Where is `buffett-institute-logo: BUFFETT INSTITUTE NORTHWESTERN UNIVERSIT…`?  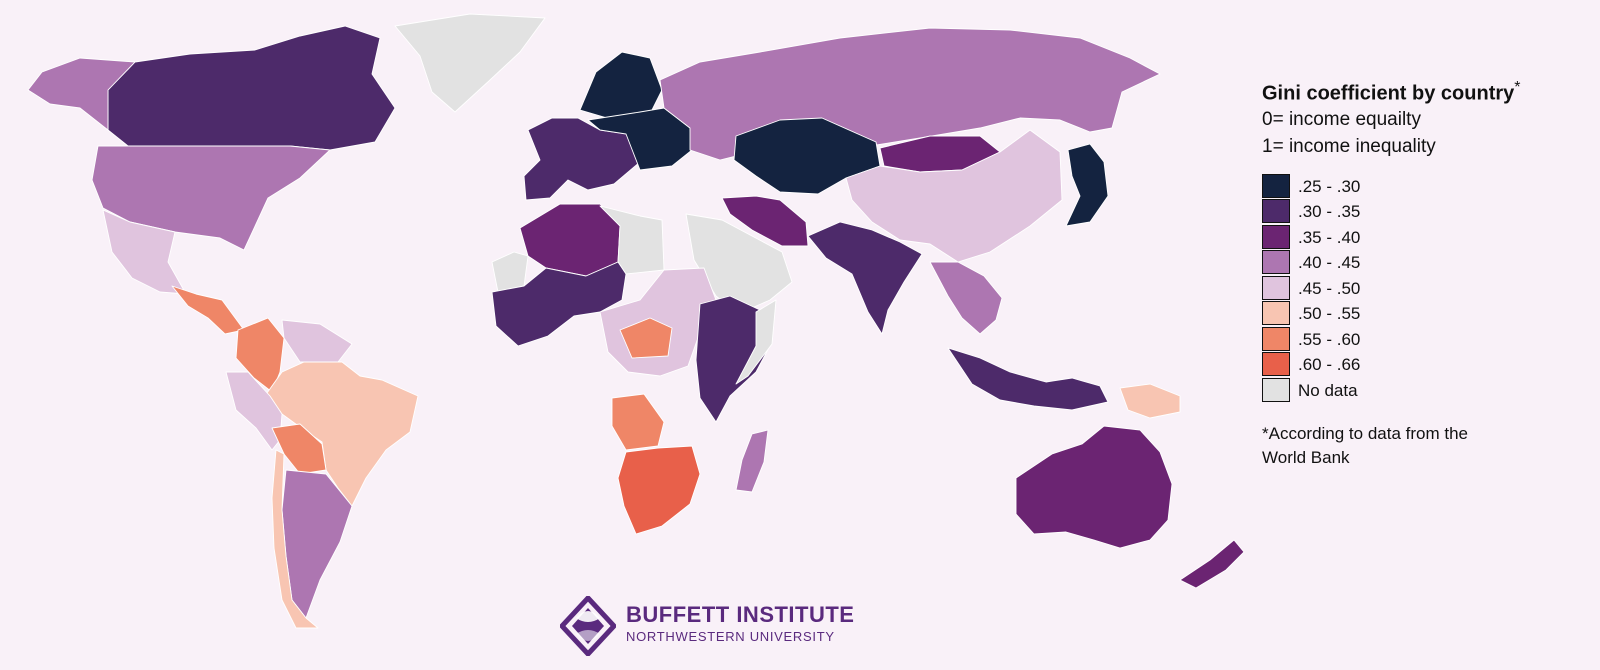 buffett-institute-logo: BUFFETT INSTITUTE NORTHWESTERN UNIVERSIT… is located at coordinates (710, 626).